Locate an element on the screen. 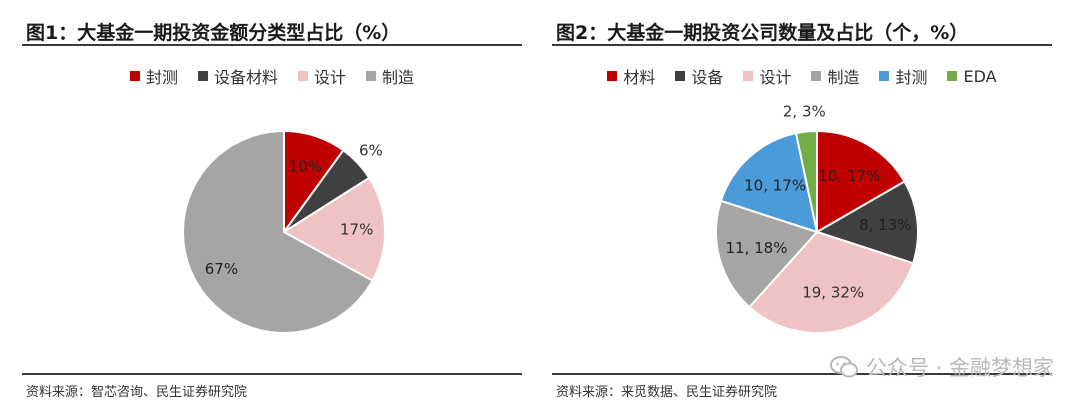 This screenshot has width=1080, height=414. chart-2-legend-item: 材料 is located at coordinates (631, 76).